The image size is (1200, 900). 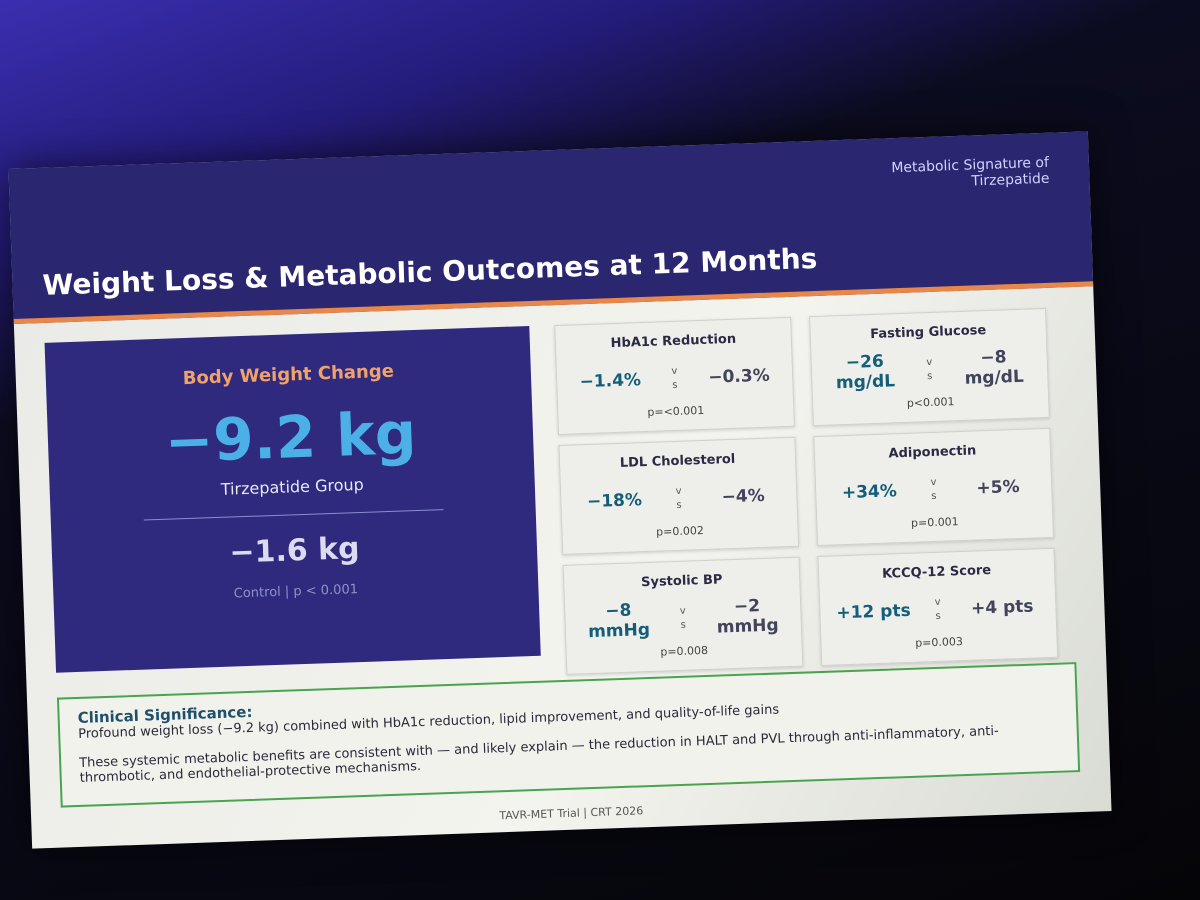 I want to click on card-row: −8 mmHg vs −2 mmHg, so click(x=683, y=619).